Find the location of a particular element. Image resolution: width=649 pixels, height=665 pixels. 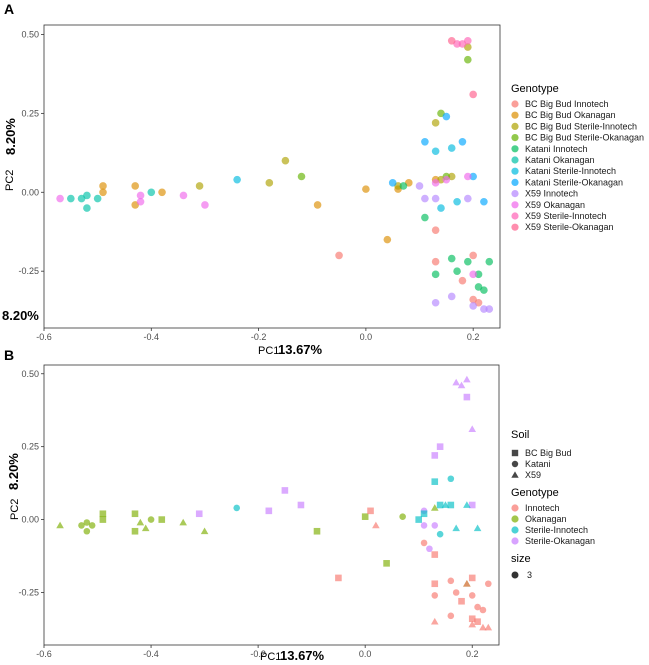

genotype-legend-key is located at coordinates (515, 519).